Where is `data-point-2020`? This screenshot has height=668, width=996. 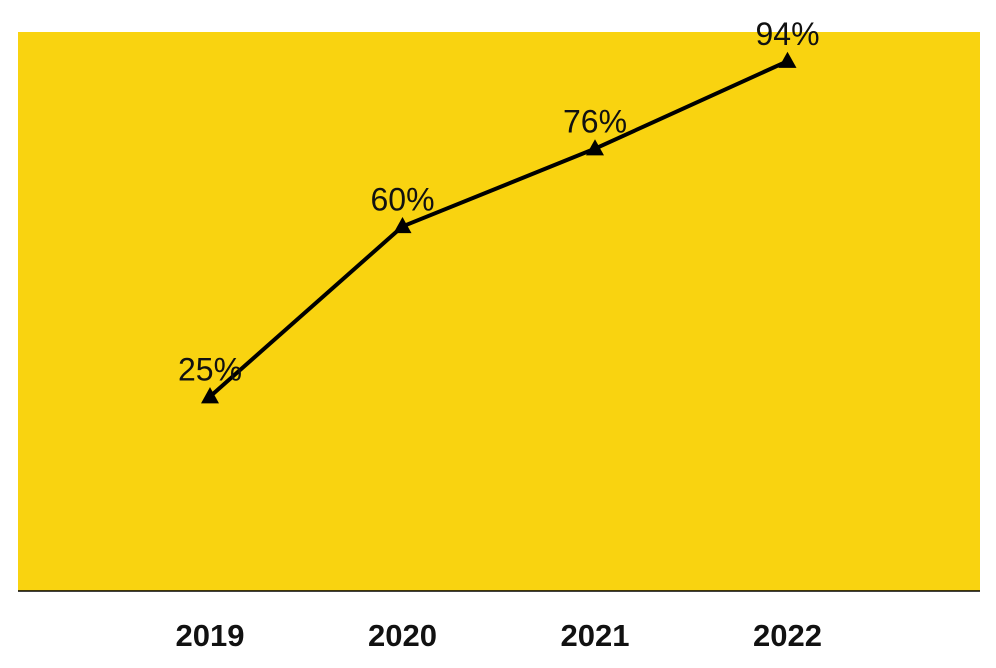 data-point-2020 is located at coordinates (402, 225).